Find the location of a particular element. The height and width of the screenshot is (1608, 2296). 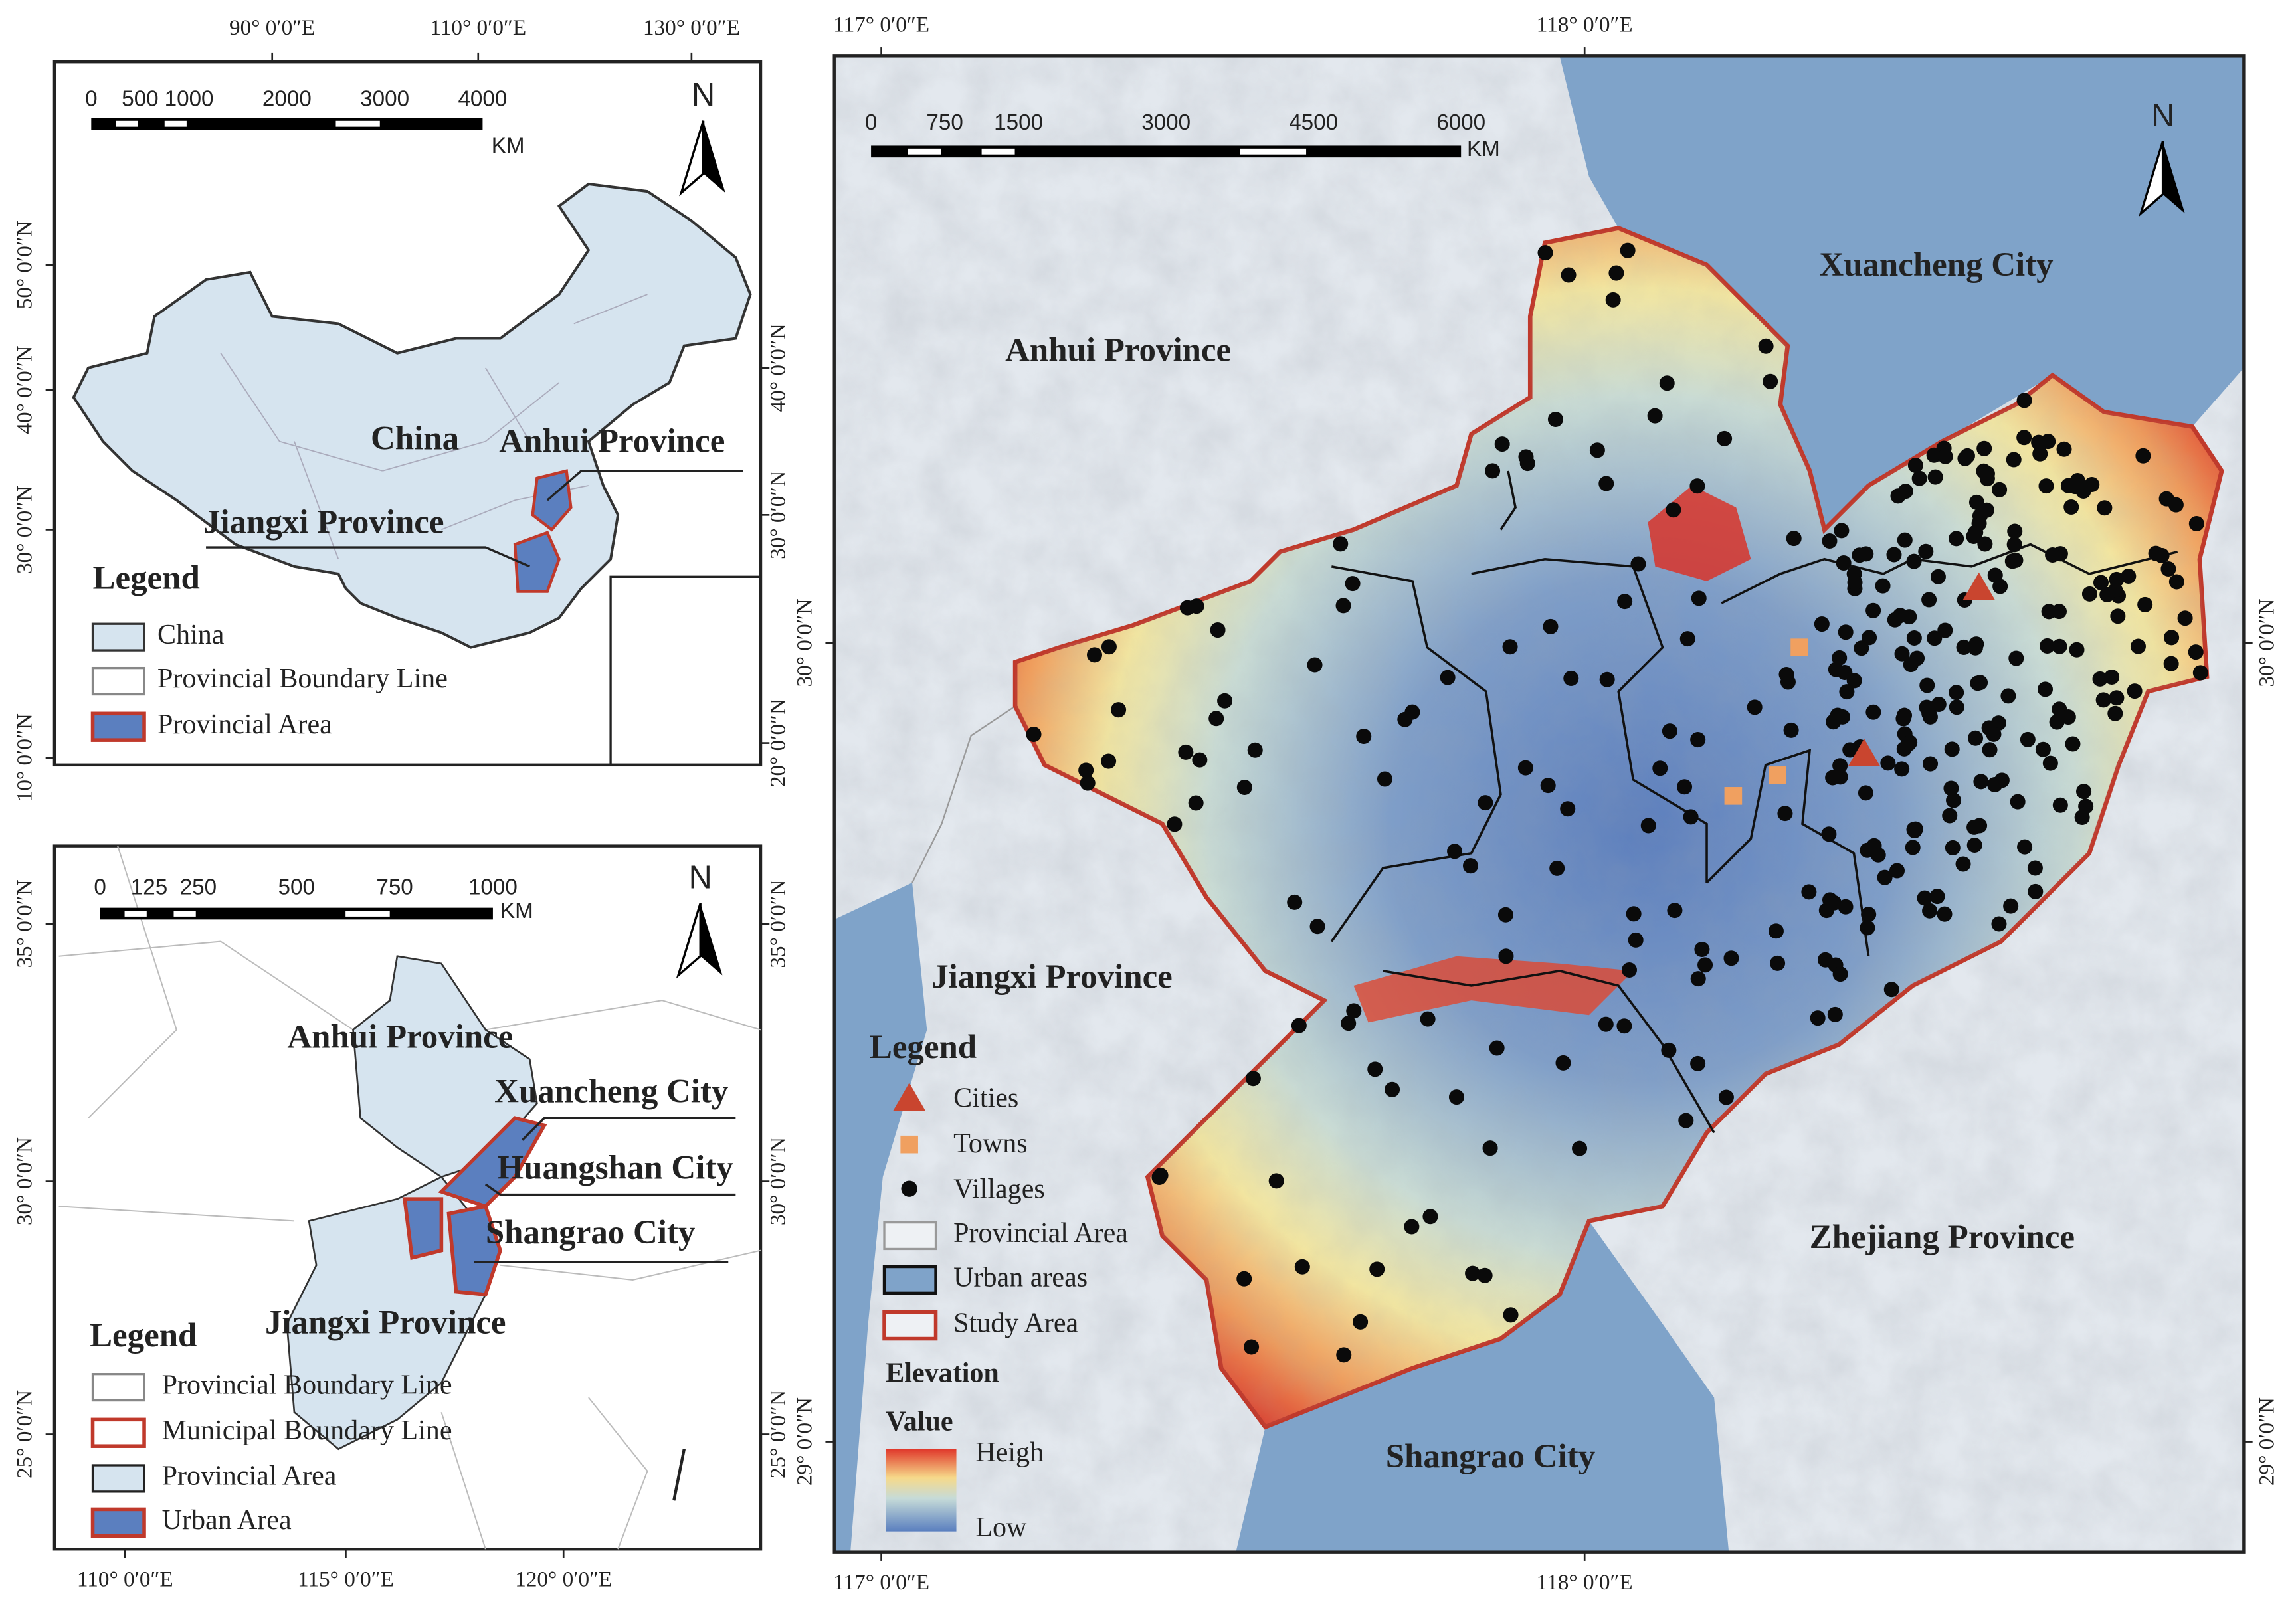

scale-label: 1500 is located at coordinates (1019, 122).